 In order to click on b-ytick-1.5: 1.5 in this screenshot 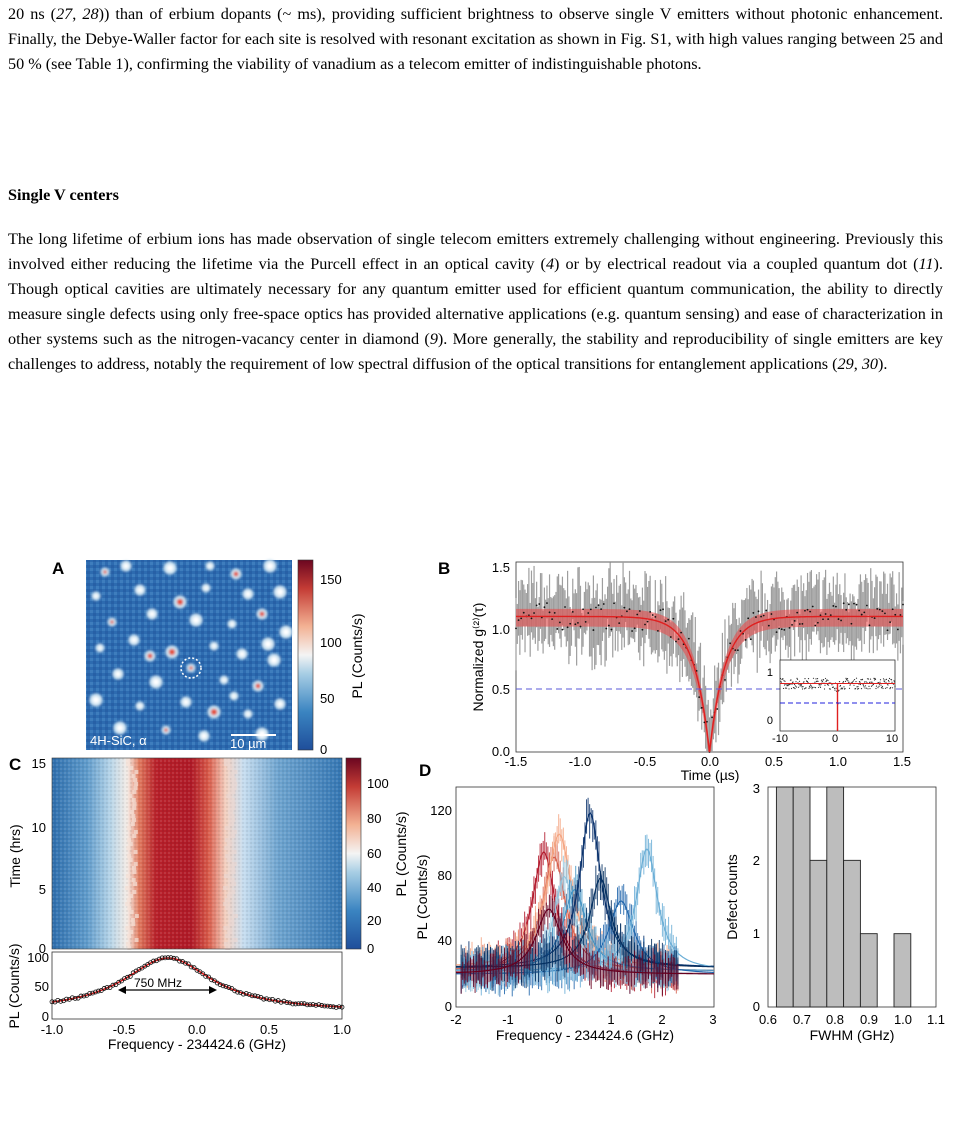, I will do `click(501, 567)`.